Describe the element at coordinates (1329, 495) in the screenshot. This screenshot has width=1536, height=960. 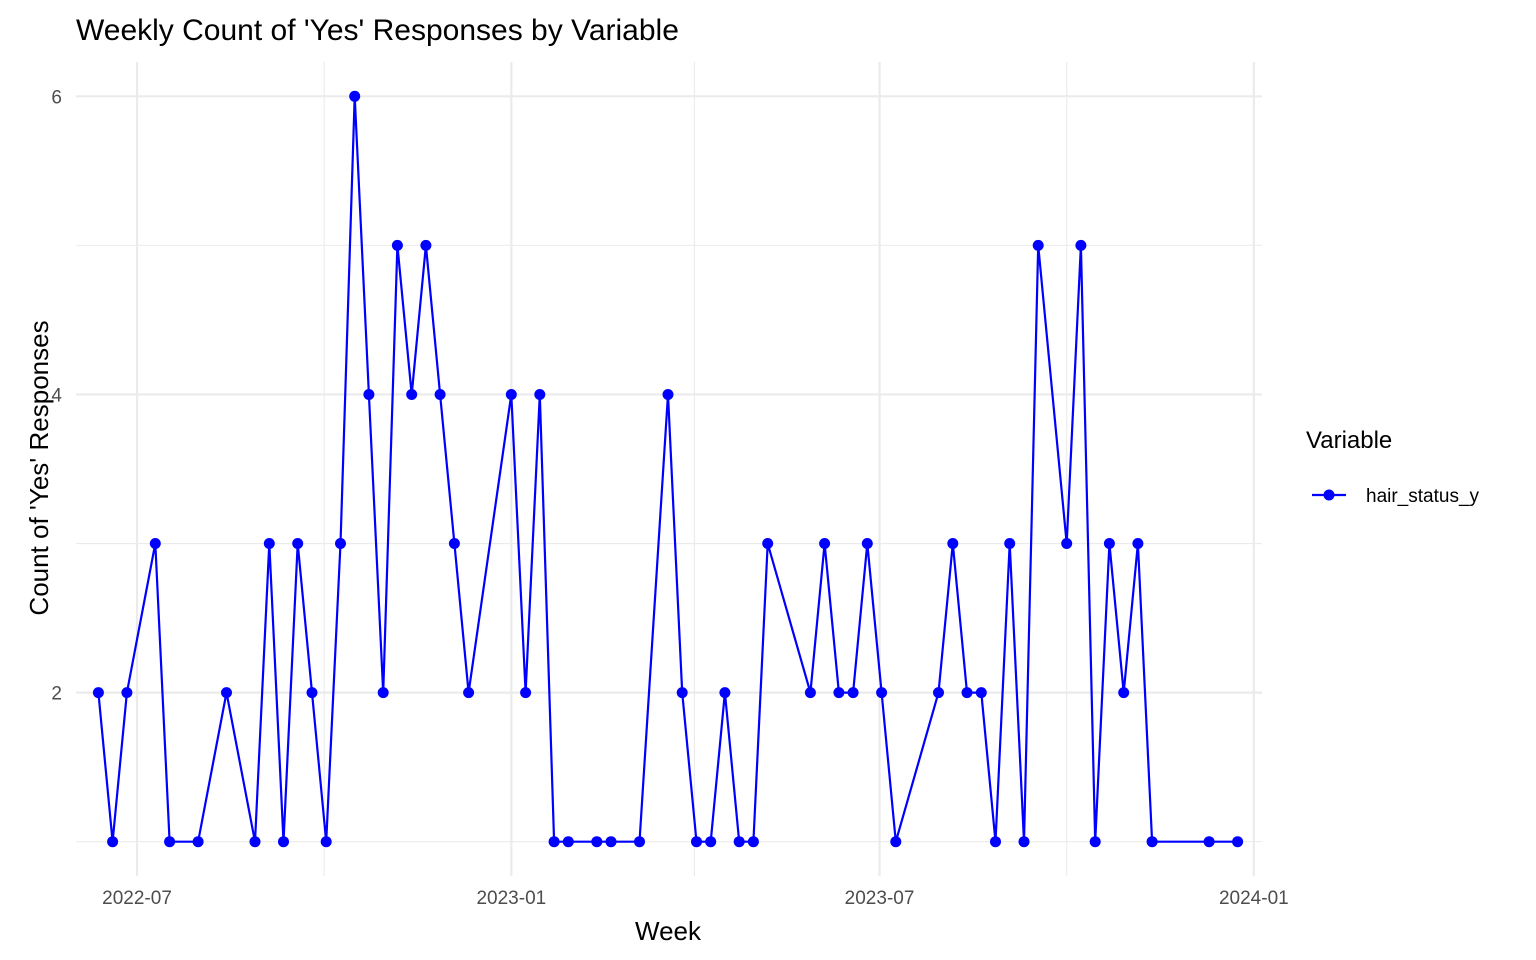
I see `legend-key-marker` at that location.